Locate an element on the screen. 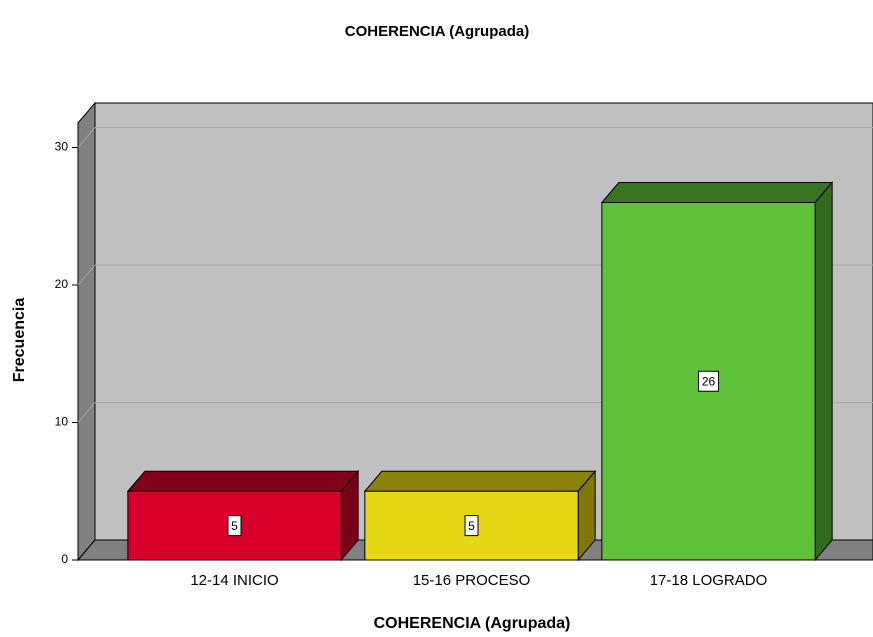  y-tick-label: 20 is located at coordinates (62, 284).